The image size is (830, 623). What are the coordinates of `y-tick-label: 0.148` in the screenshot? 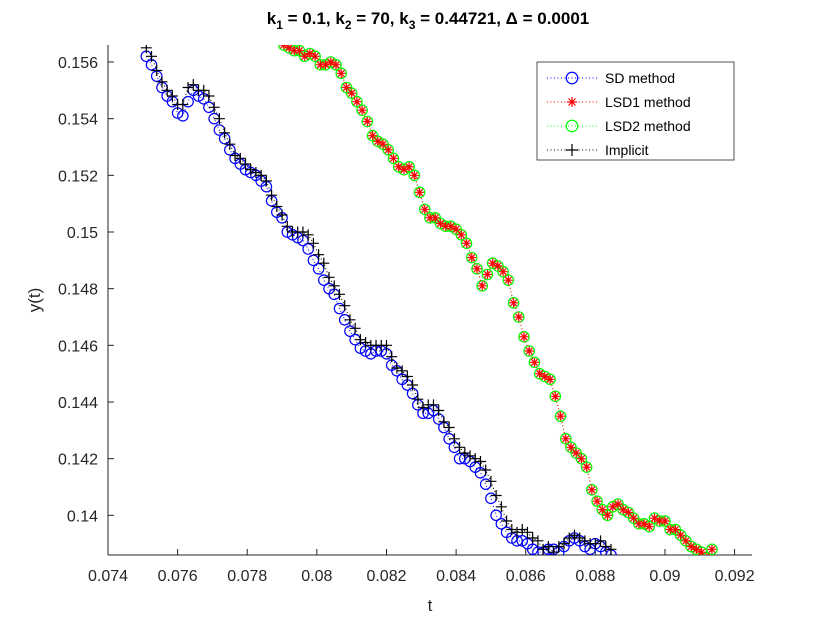 It's located at (78, 290).